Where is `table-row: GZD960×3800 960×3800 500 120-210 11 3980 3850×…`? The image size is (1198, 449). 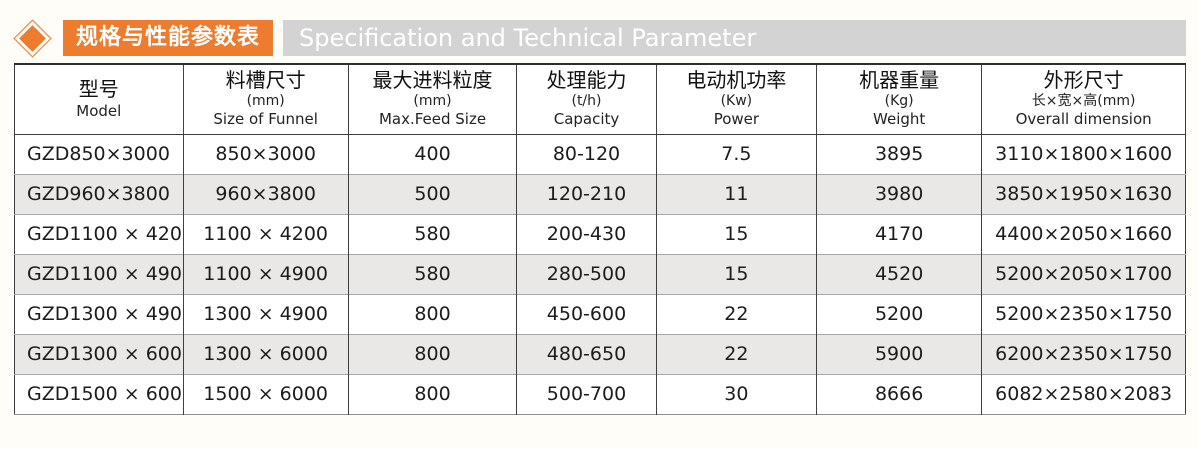 table-row: GZD960×3800 960×3800 500 120-210 11 3980 3850×… is located at coordinates (600, 193).